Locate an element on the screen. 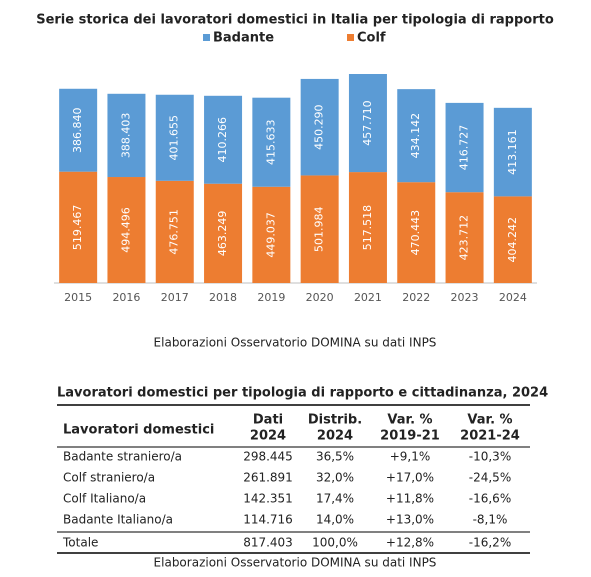 The height and width of the screenshot is (577, 591). x-tick-label: 2023 is located at coordinates (465, 297).